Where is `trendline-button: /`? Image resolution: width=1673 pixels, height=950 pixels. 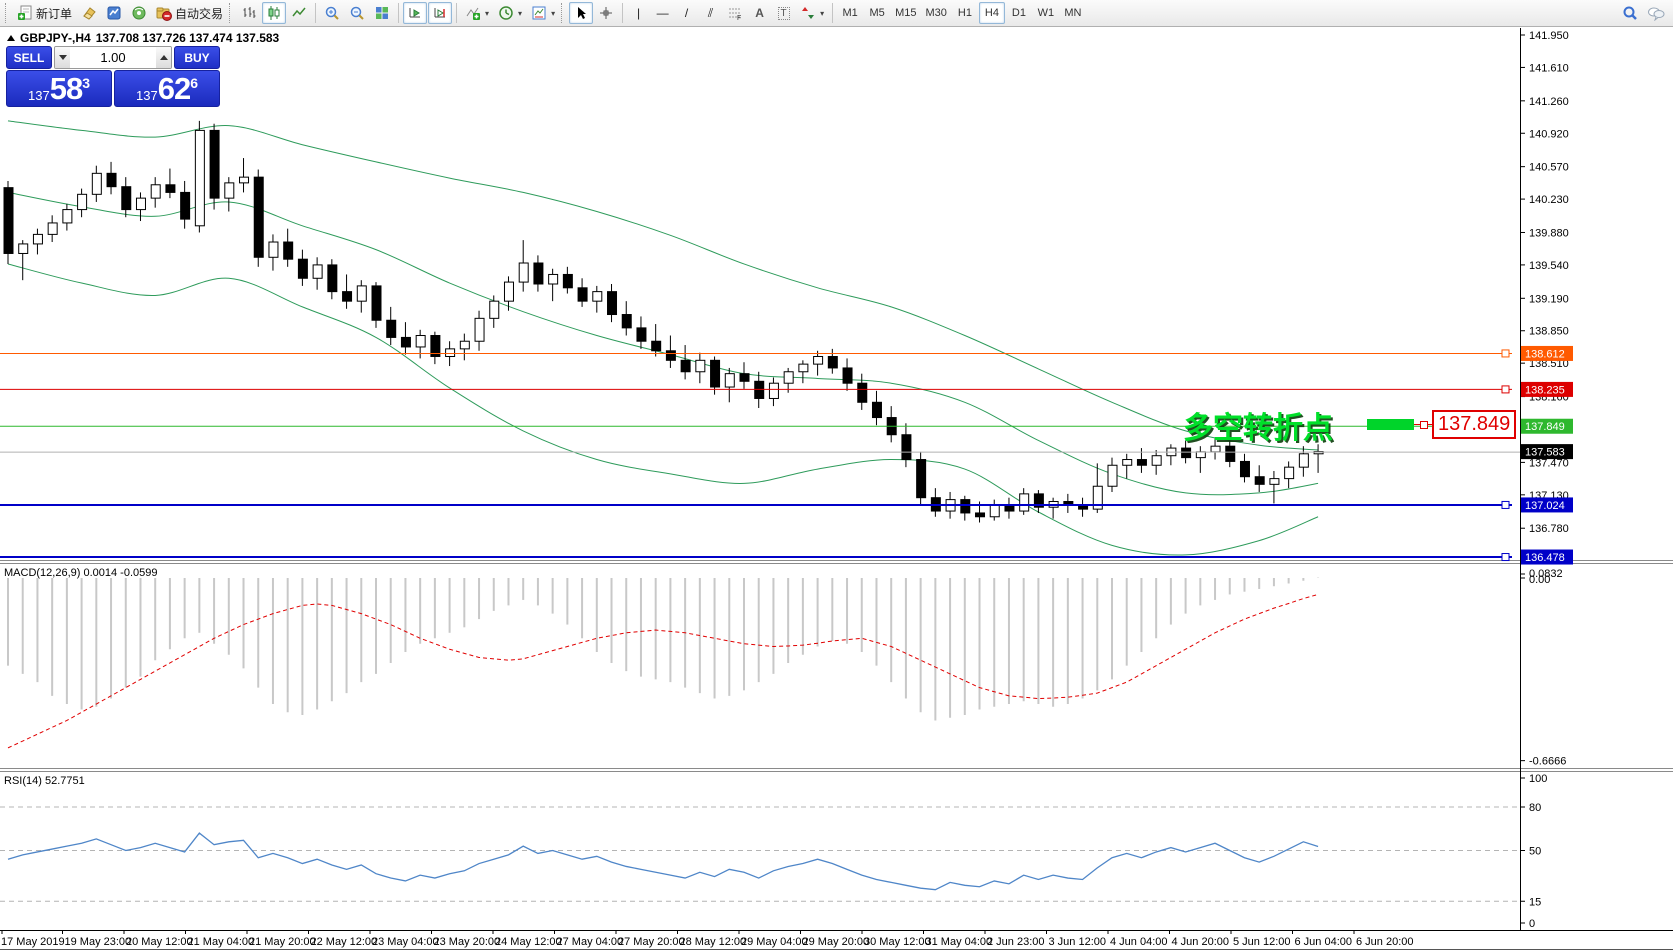
trendline-button: / is located at coordinates (686, 13).